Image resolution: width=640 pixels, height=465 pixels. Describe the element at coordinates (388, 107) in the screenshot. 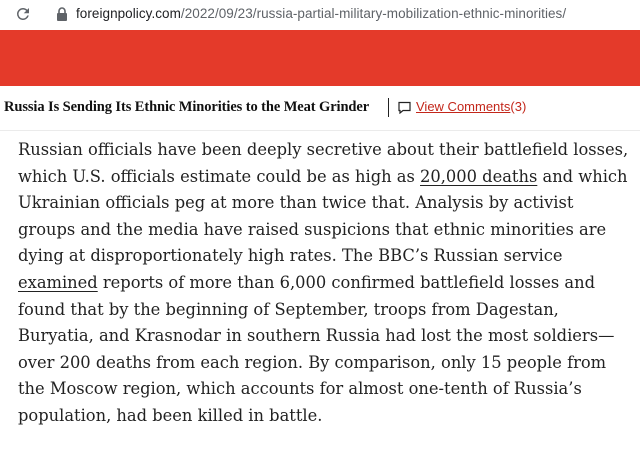

I see `header-divider` at that location.